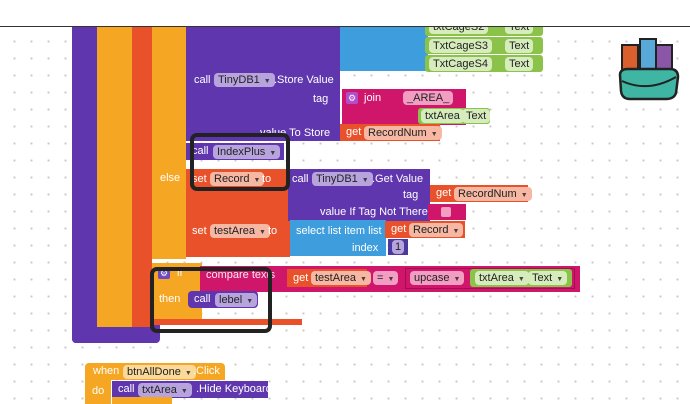 Image resolution: width=690 pixels, height=404 pixels. I want to click on cage-row-2: TxtCageS4 Text, so click(484, 63).